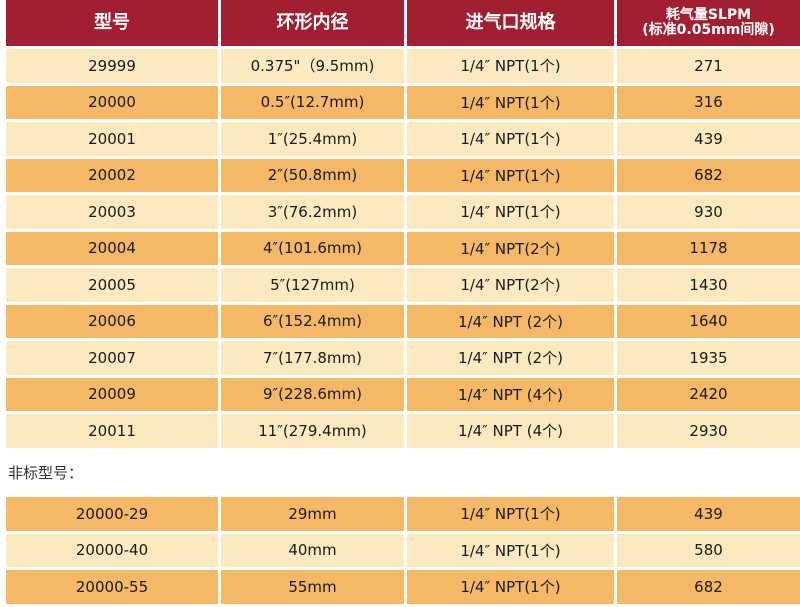  I want to click on table-row: 20007 7″(177.8mm) 1/4″ NPT (2个) 1935, so click(403, 358).